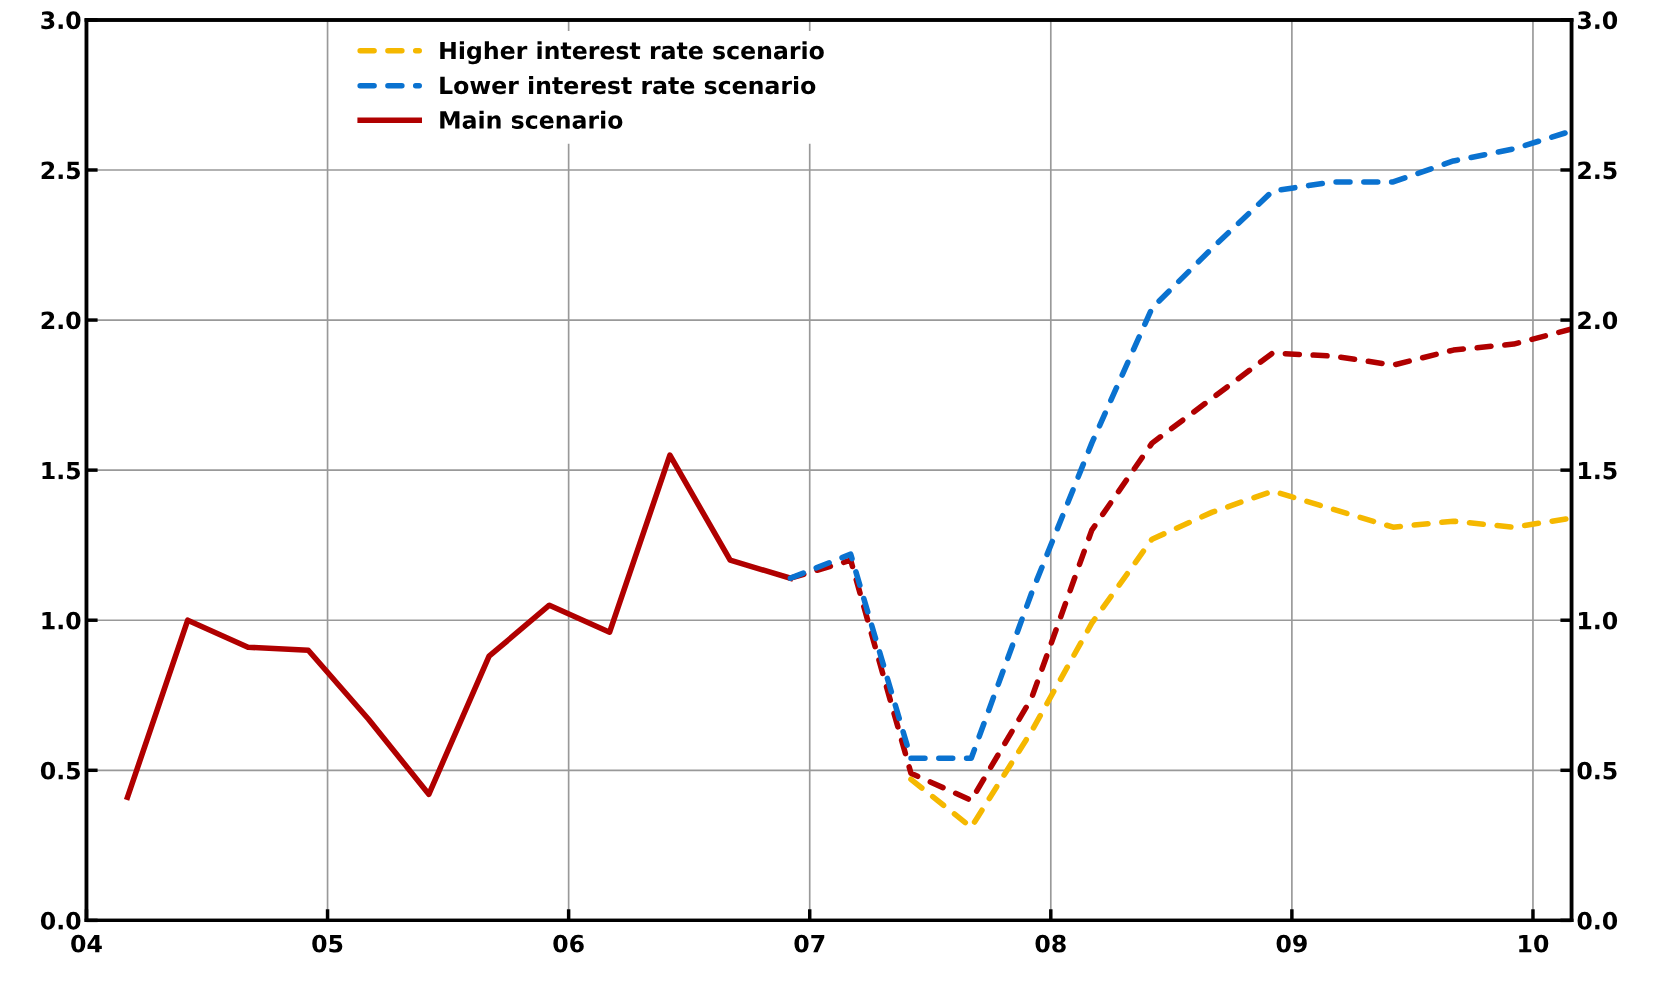  Describe the element at coordinates (1598, 470) in the screenshot. I see `y2-tick-label: 1.5` at that location.